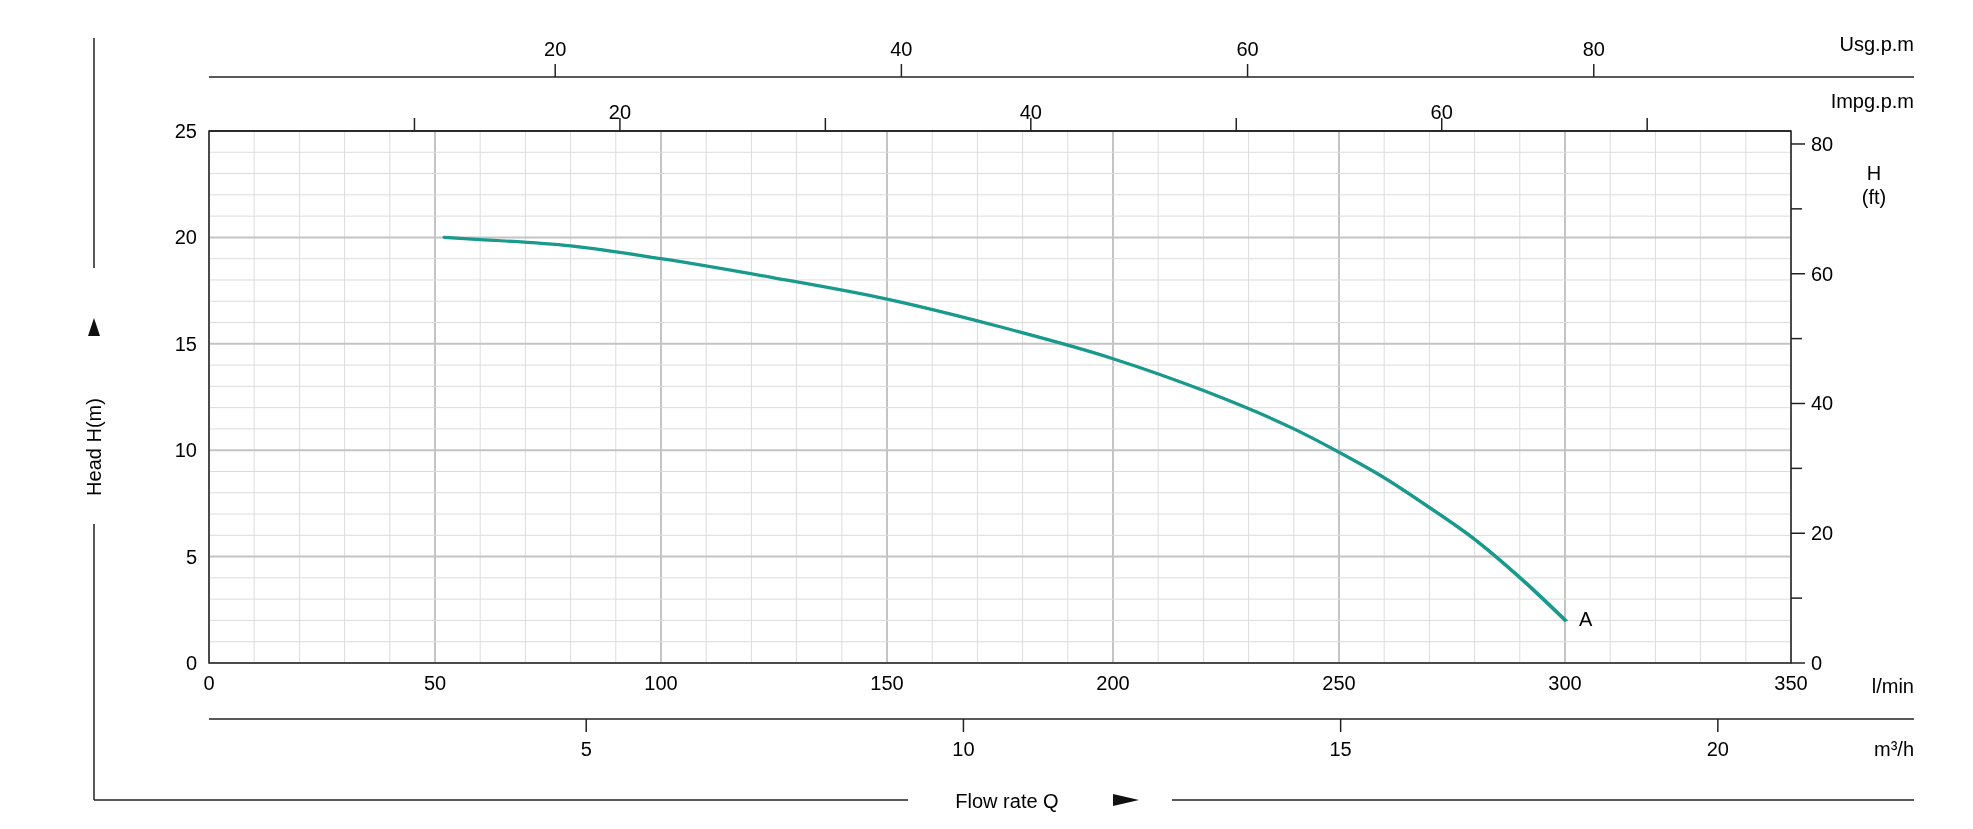 This screenshot has width=1973, height=829. I want to click on x-tick-label: 50, so click(435, 683).